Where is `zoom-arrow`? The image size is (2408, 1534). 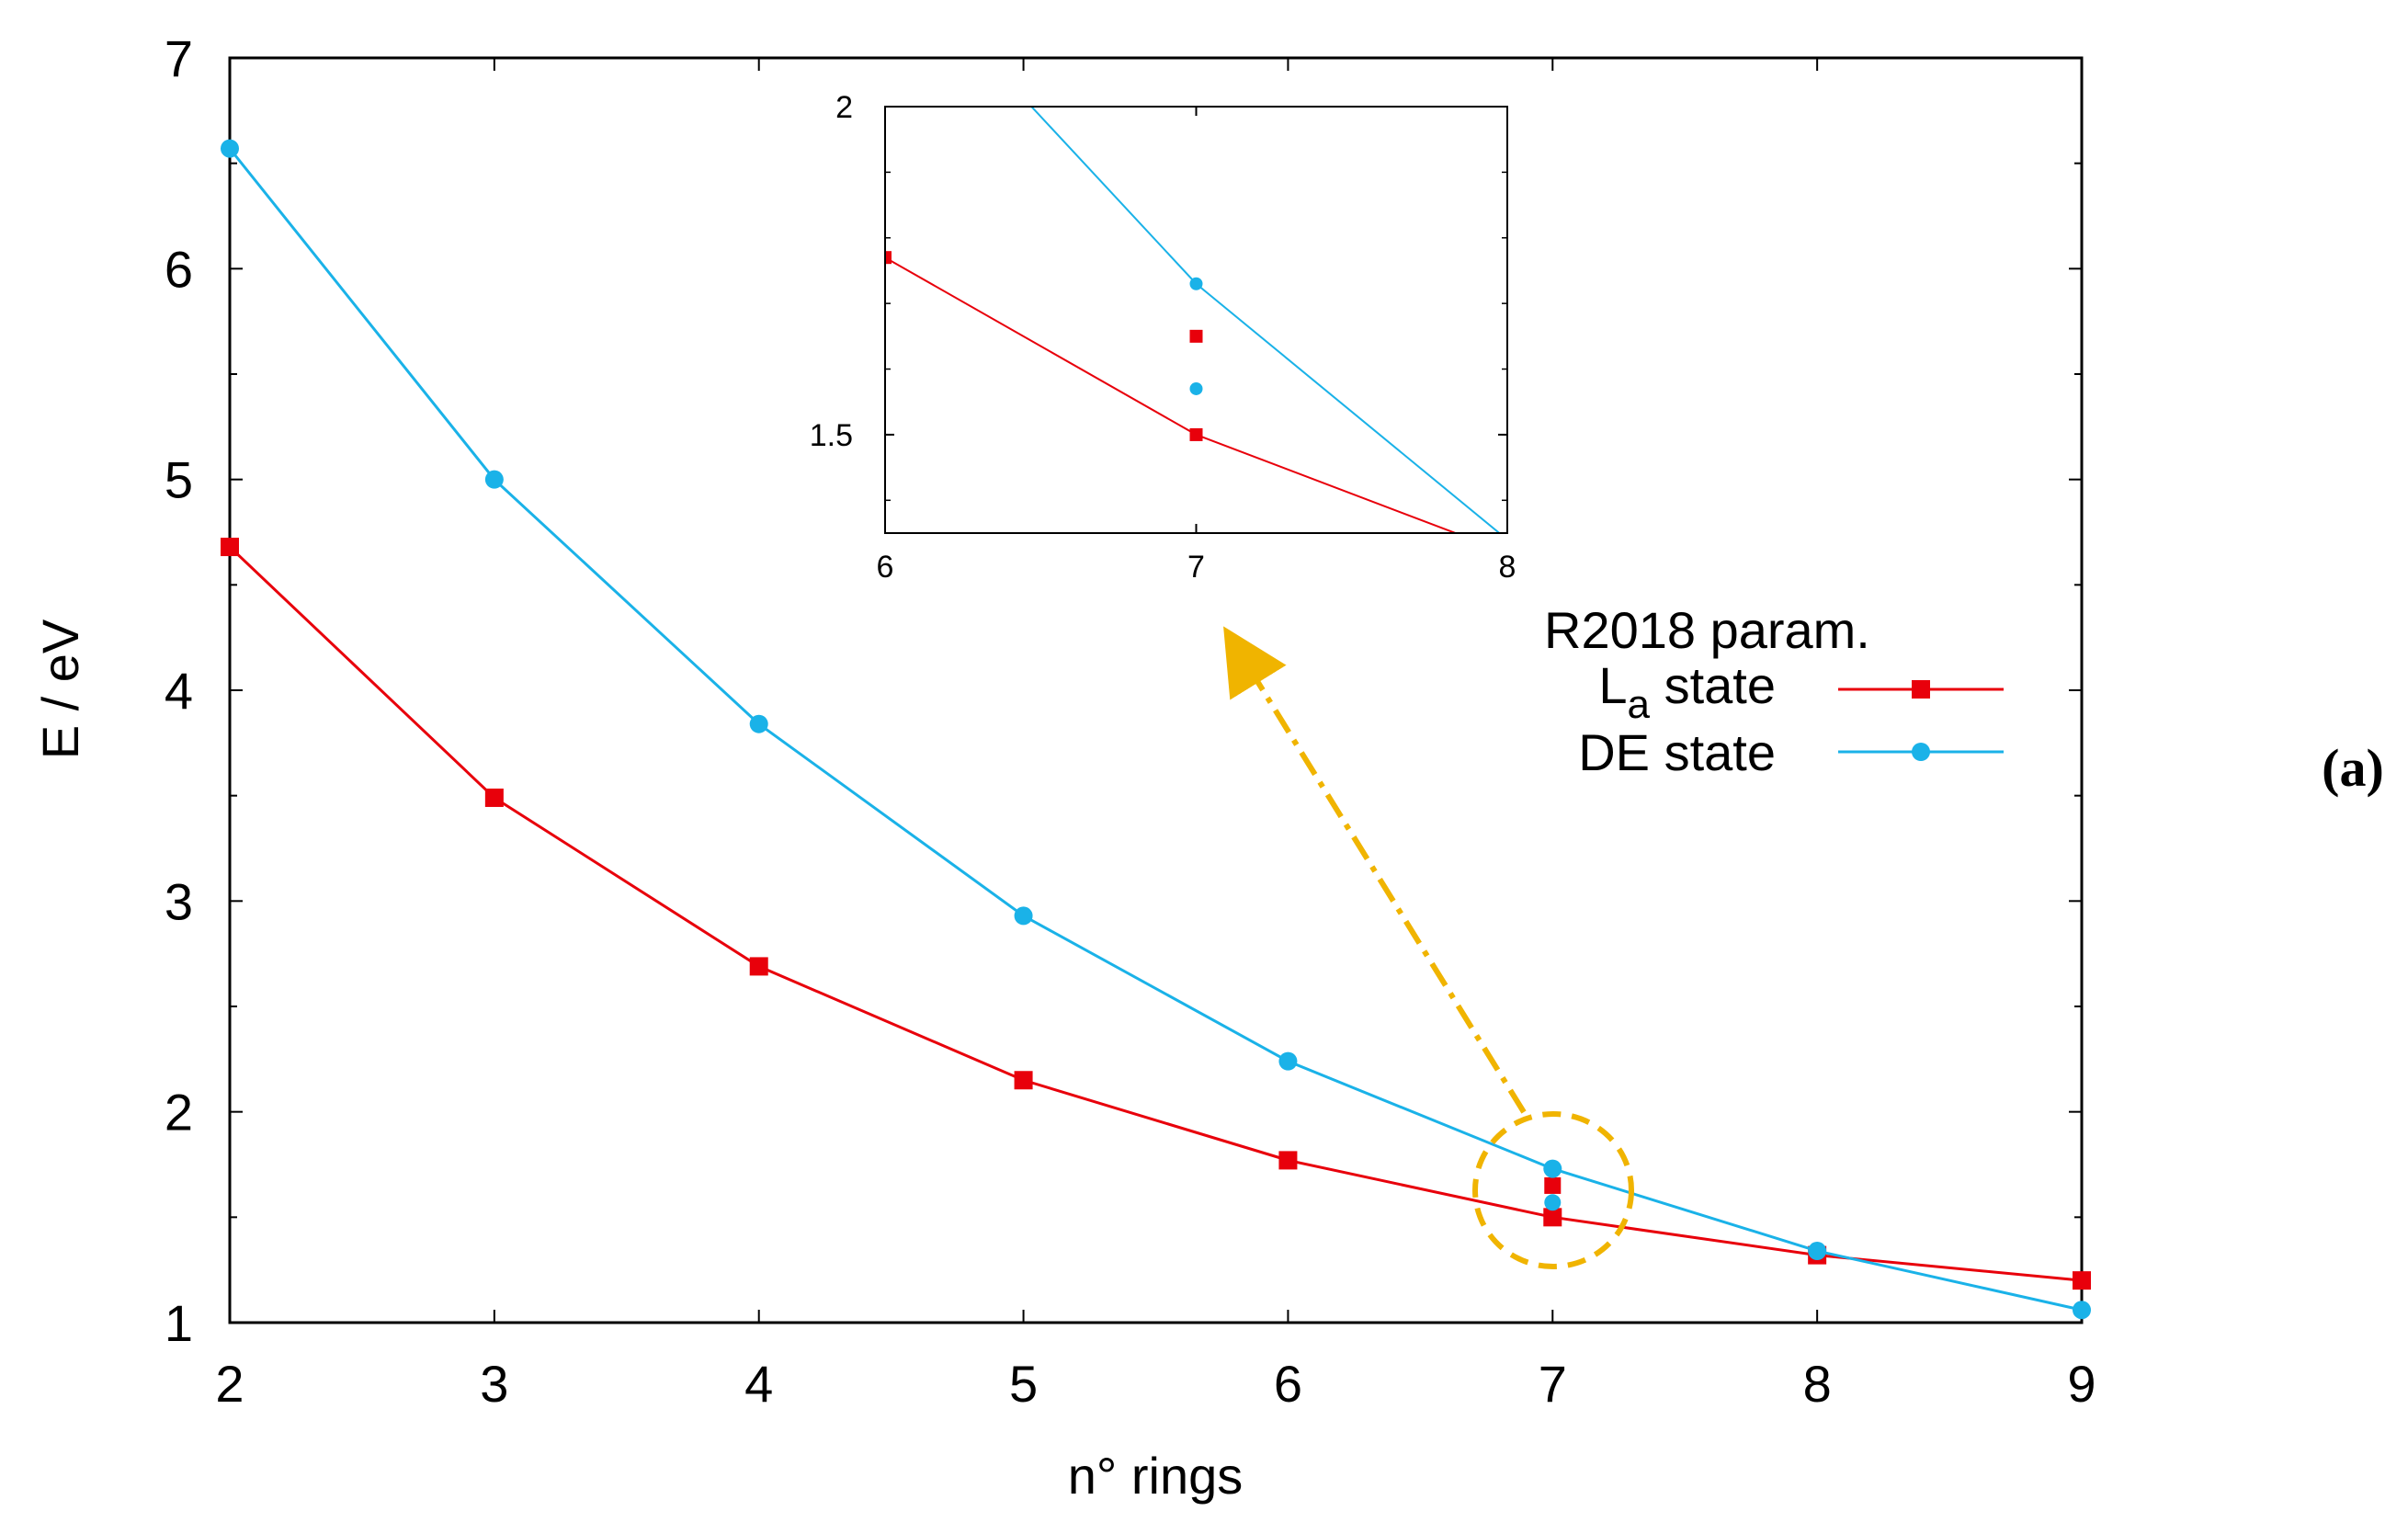 zoom-arrow is located at coordinates (1375, 870).